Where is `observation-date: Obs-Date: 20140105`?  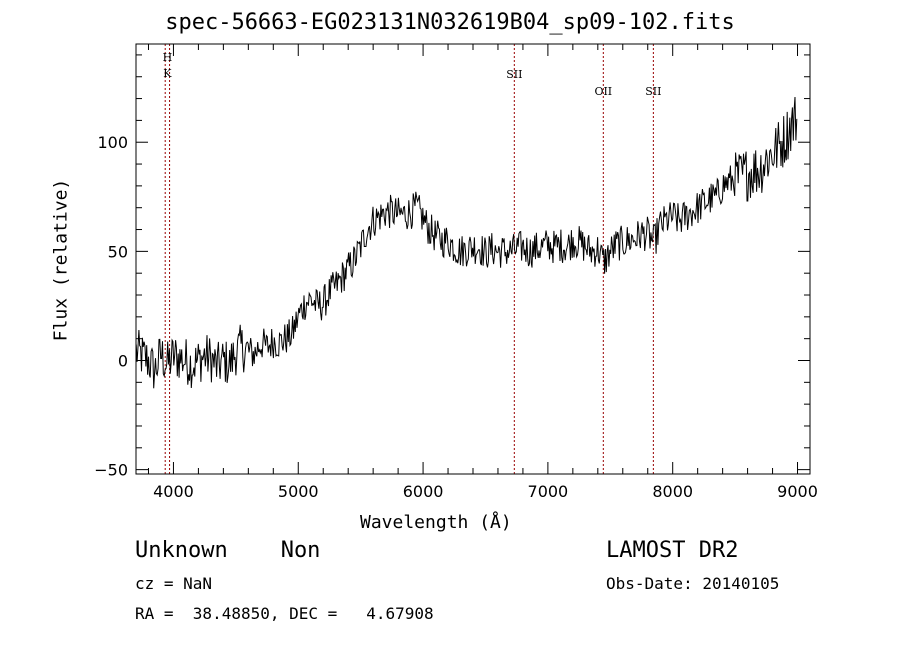
observation-date: Obs-Date: 20140105 is located at coordinates (693, 583).